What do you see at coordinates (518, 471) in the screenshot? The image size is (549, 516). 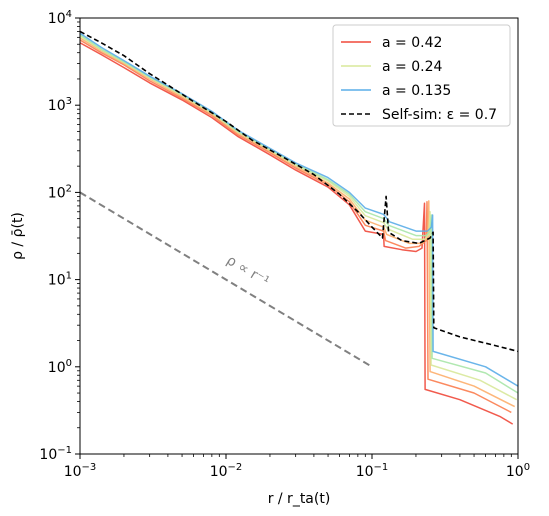 I see `x-tick-label: 10⁰` at bounding box center [518, 471].